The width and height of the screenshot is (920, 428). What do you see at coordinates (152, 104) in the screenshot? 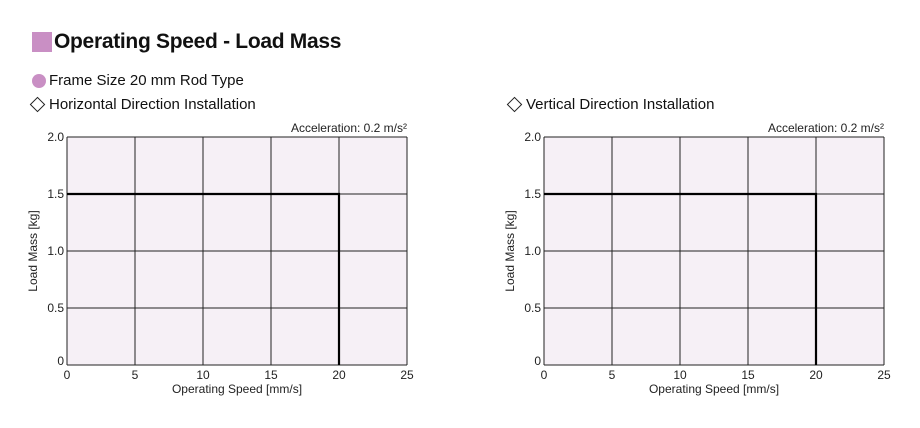
I see `chart-title-horizontal: Horizontal Direction Installation` at bounding box center [152, 104].